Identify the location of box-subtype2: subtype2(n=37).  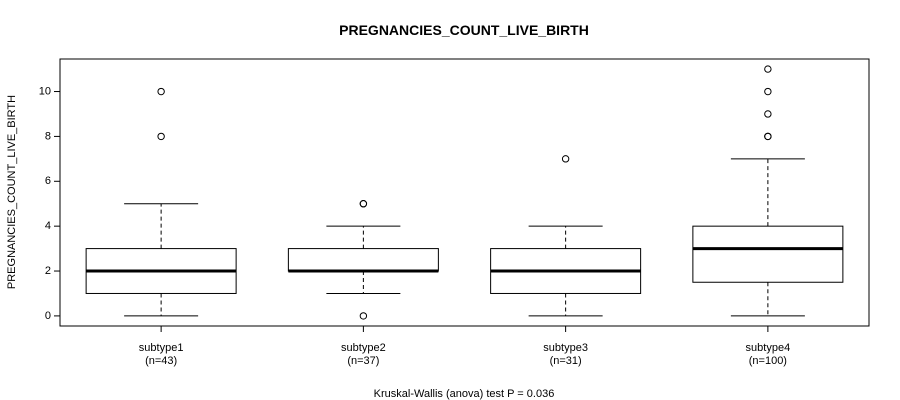
(363, 283).